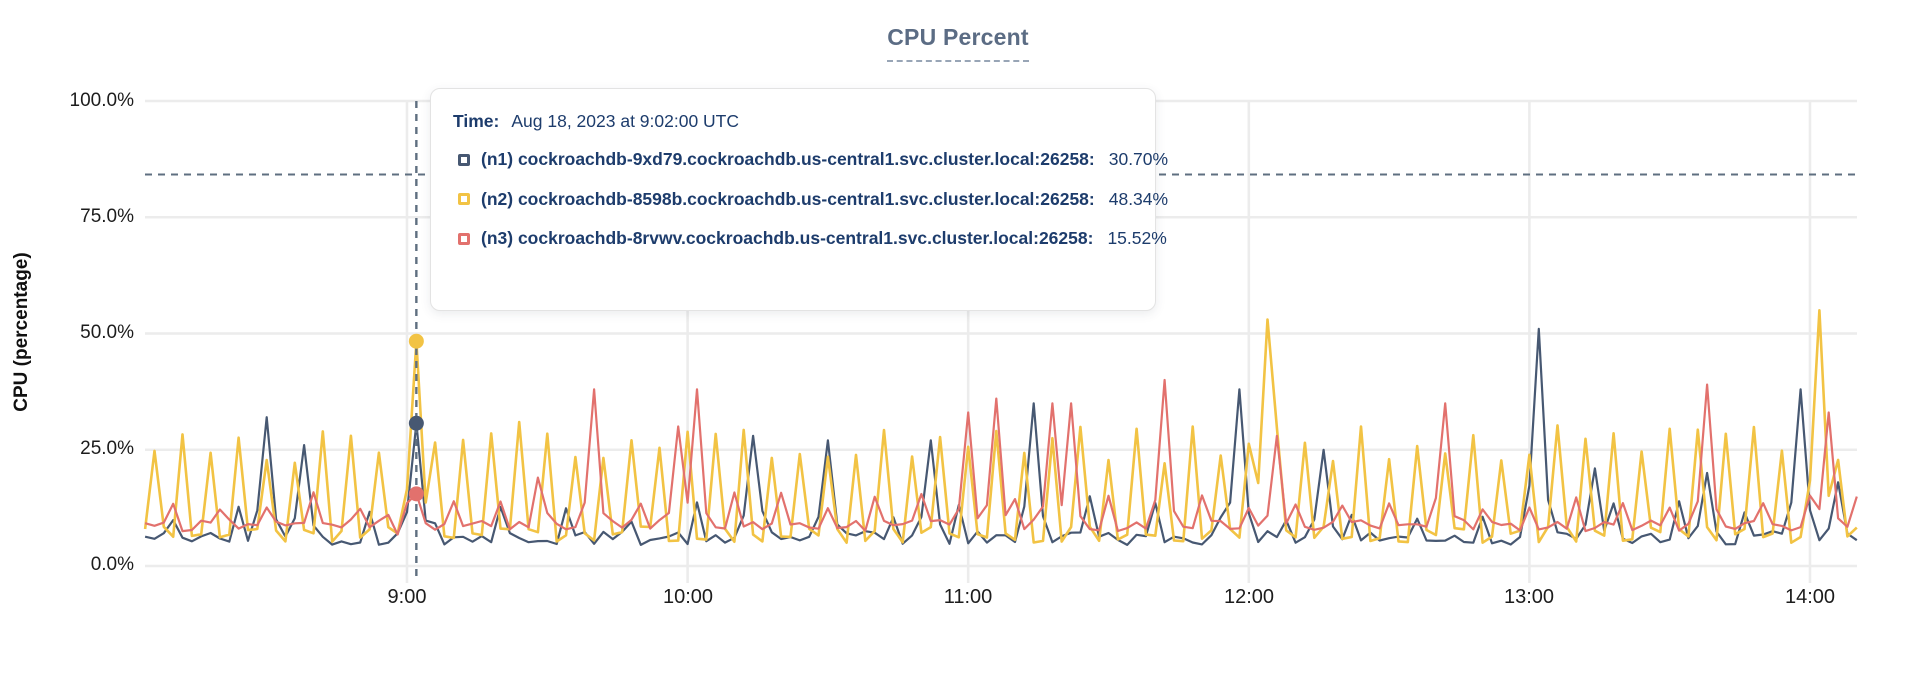 The height and width of the screenshot is (694, 1924). Describe the element at coordinates (794, 121) in the screenshot. I see `tooltip-time-row: Time: Aug 18, 2023 at 9:02:00 UTC` at that location.